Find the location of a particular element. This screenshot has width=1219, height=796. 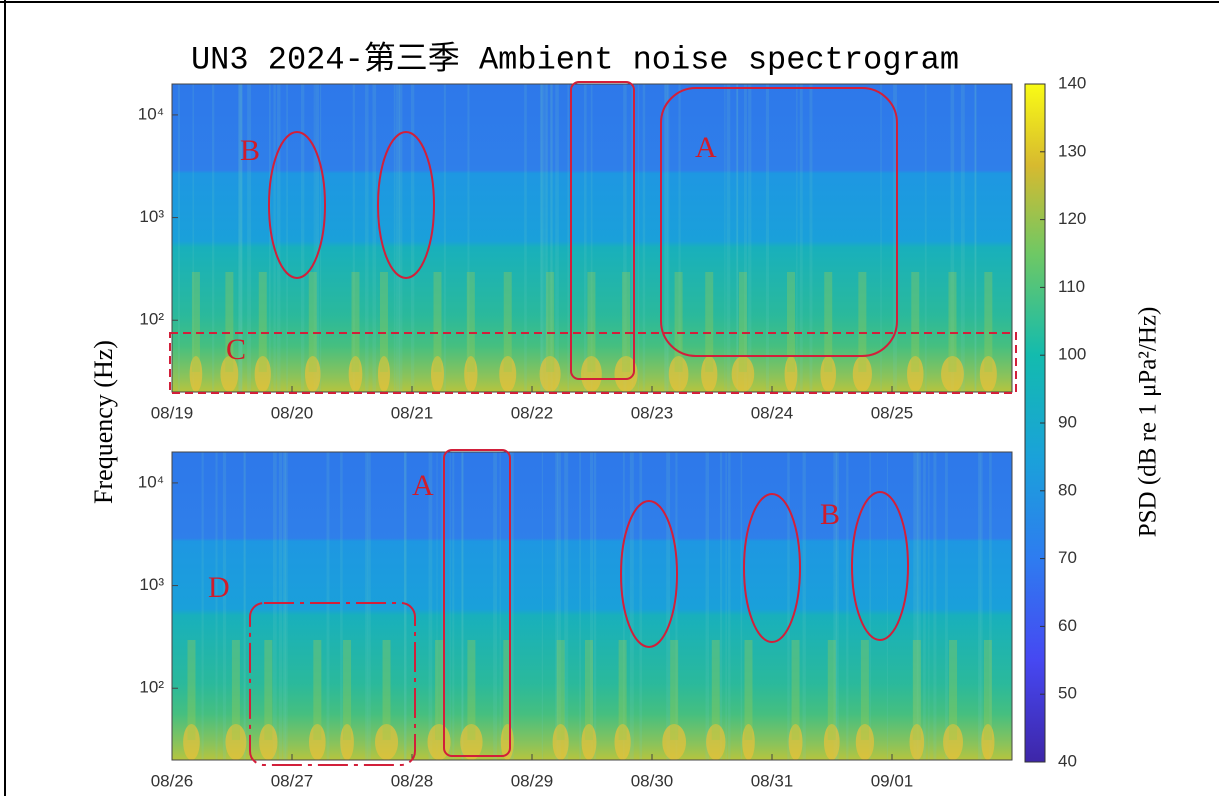

annotation: A is located at coordinates (706, 147).